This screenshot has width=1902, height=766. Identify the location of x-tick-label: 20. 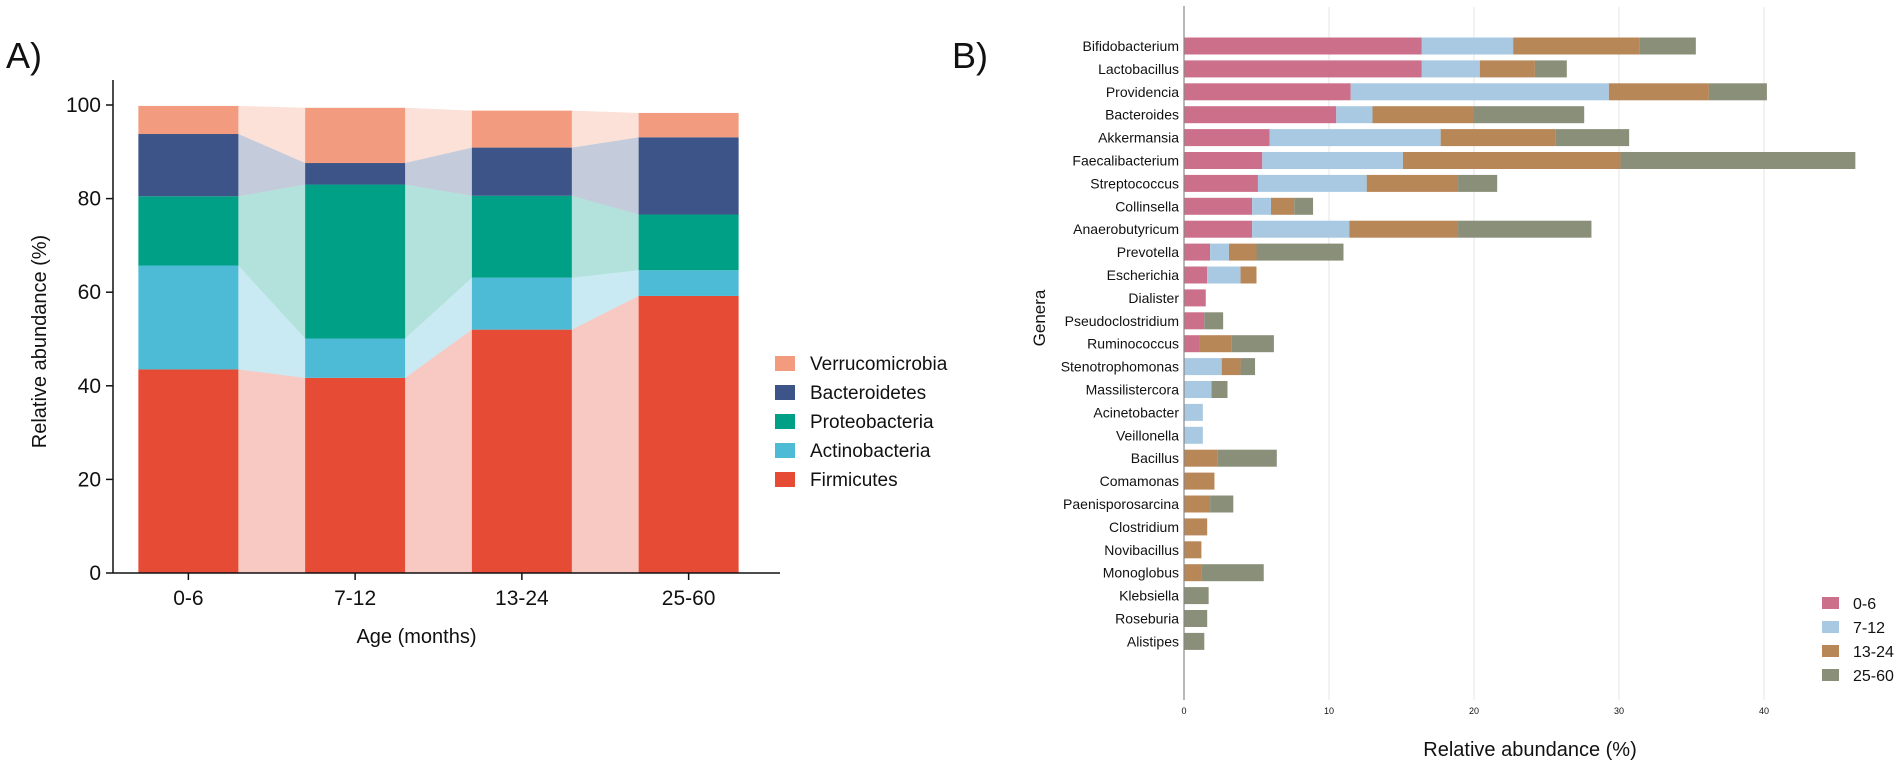
(1474, 711).